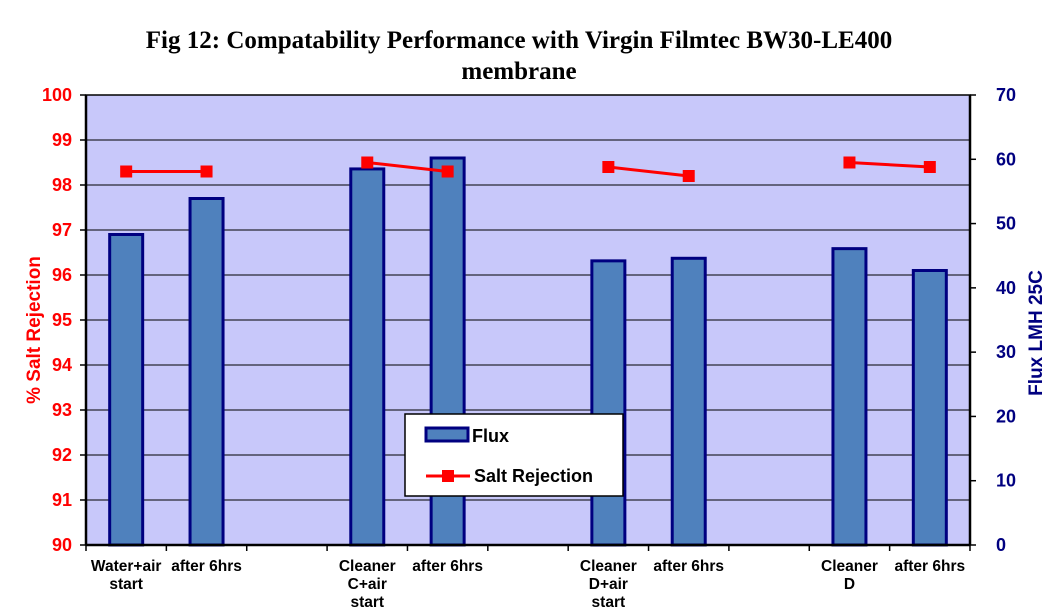  Describe the element at coordinates (62, 230) in the screenshot. I see `left-axis-tick-label: 97` at that location.